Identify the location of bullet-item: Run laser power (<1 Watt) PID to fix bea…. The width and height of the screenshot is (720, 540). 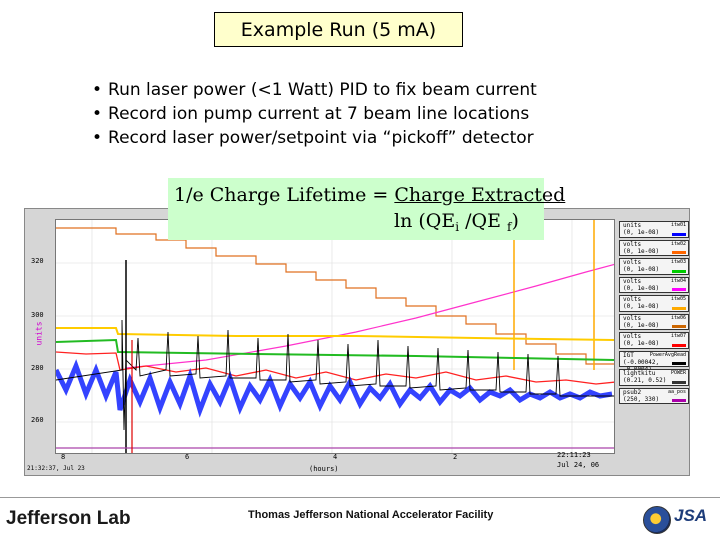
(314, 90).